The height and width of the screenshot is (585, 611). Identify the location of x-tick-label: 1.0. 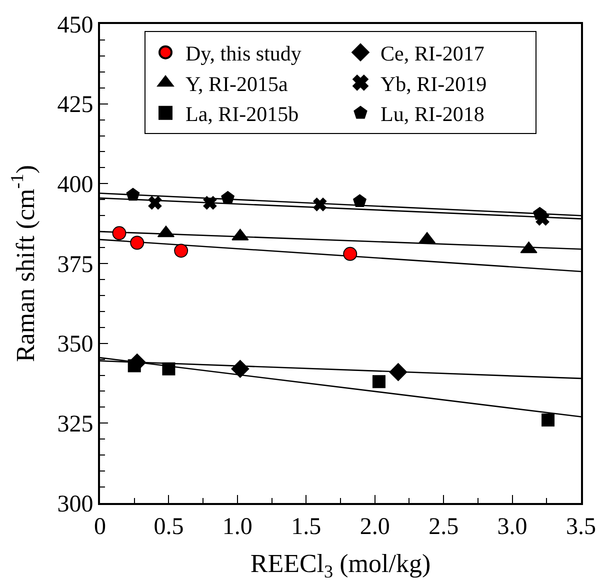
(237, 527).